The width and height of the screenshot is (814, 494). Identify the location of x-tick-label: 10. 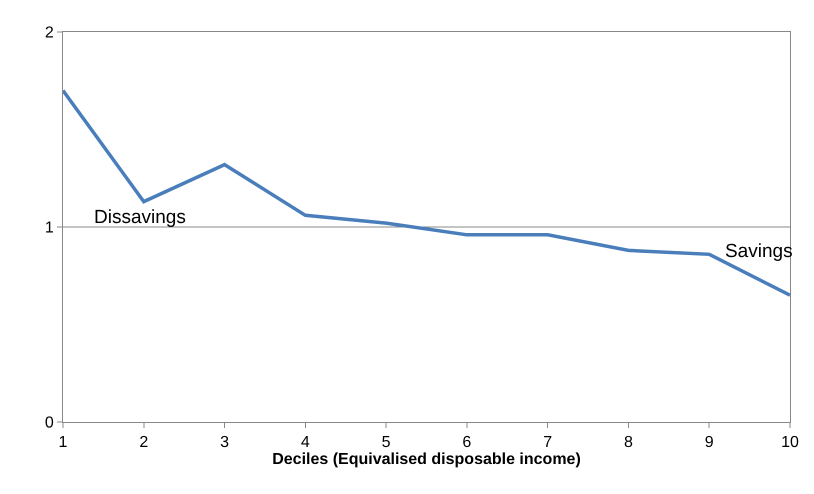
(790, 443).